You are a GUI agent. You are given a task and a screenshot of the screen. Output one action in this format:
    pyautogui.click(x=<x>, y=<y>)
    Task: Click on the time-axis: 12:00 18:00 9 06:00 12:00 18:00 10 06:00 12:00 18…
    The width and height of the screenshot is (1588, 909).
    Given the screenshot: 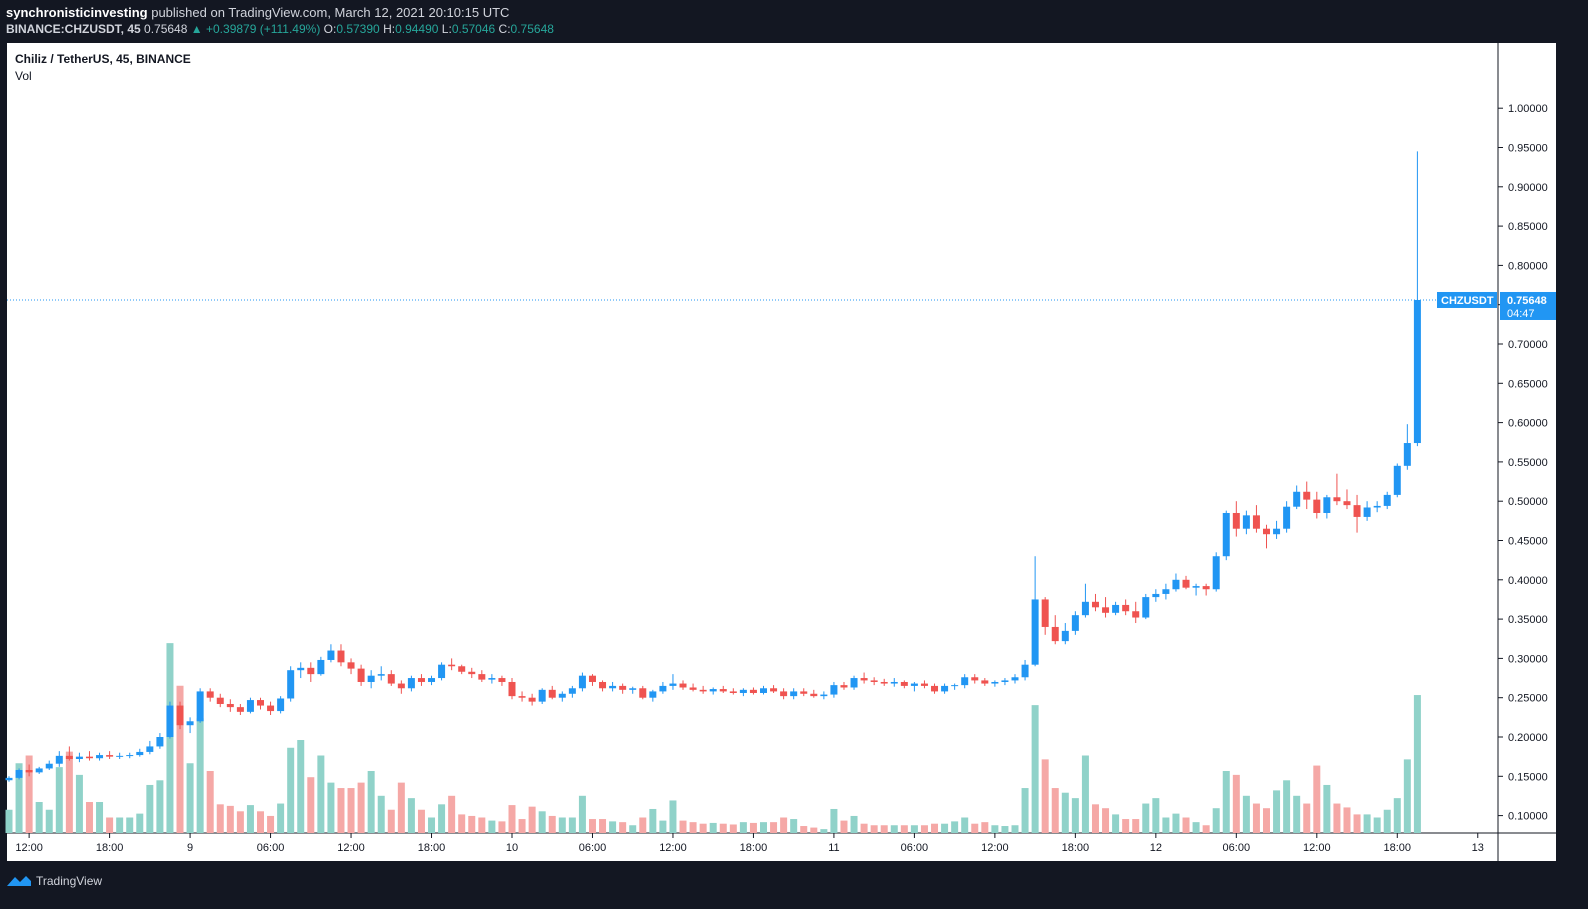 What is the action you would take?
    pyautogui.click(x=749, y=843)
    